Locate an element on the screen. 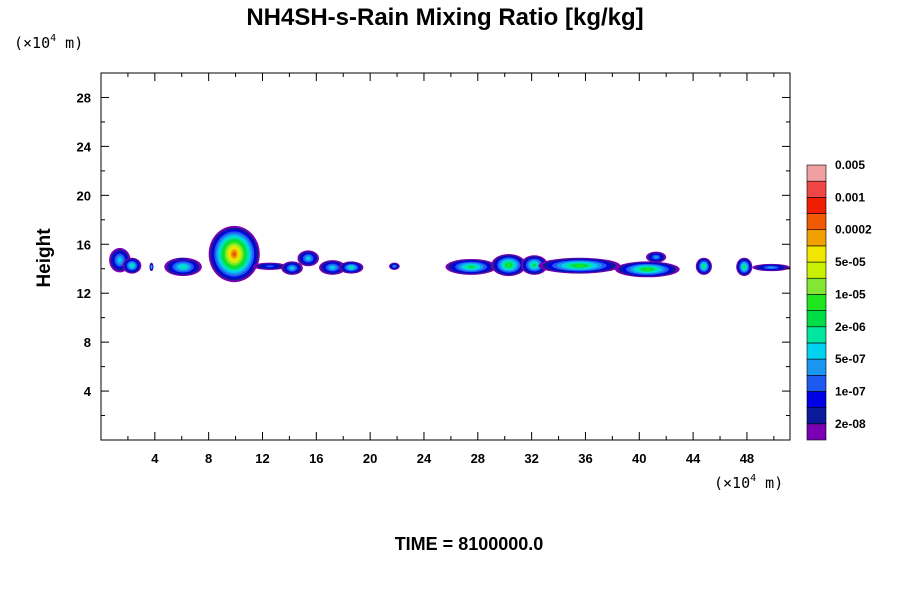 This screenshot has height=600, width=900. x-tick-label: 24 is located at coordinates (424, 458).